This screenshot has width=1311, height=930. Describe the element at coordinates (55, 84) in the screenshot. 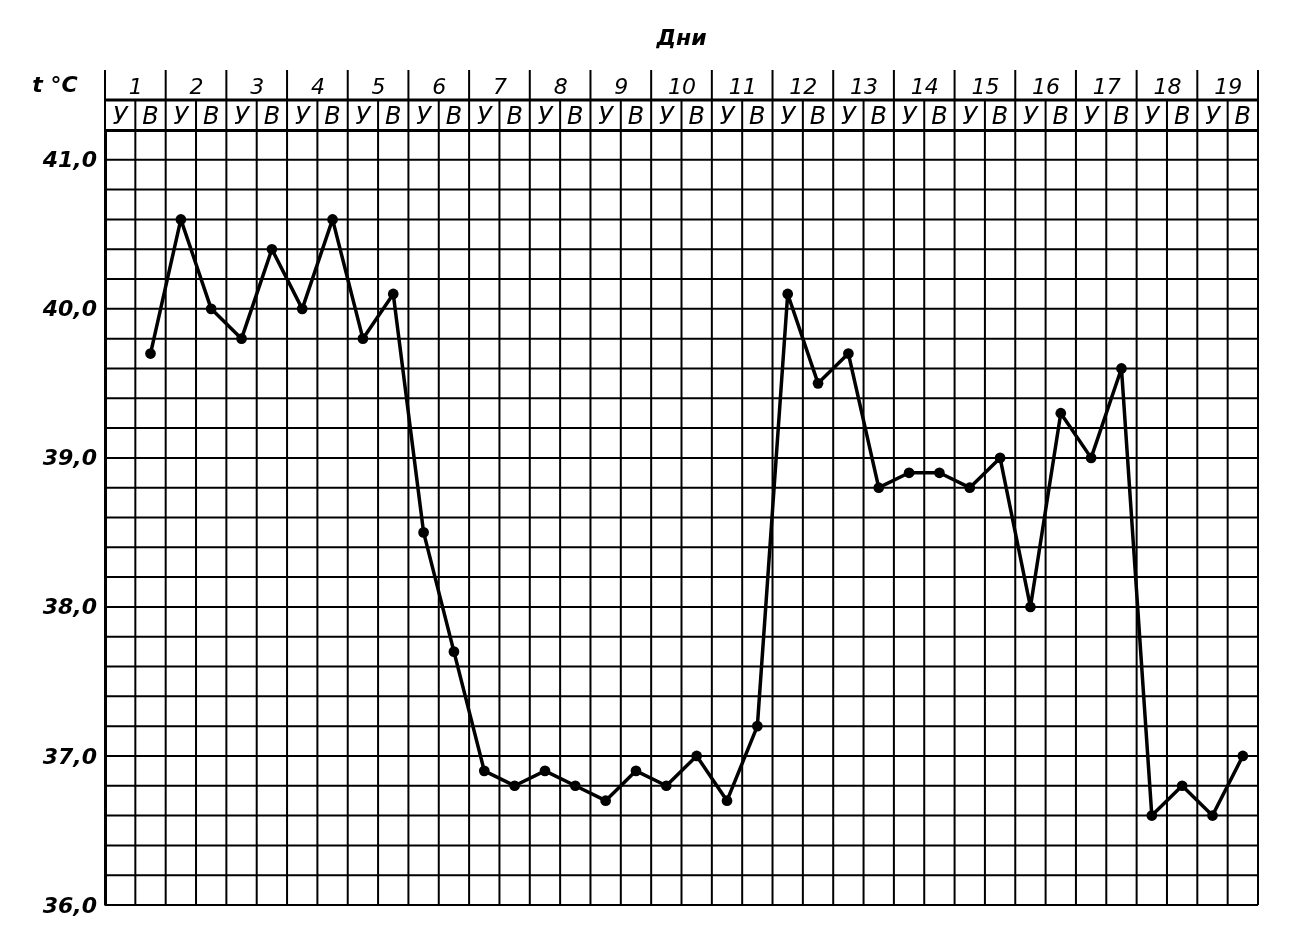

I see `y-axis-title: t °C` at that location.